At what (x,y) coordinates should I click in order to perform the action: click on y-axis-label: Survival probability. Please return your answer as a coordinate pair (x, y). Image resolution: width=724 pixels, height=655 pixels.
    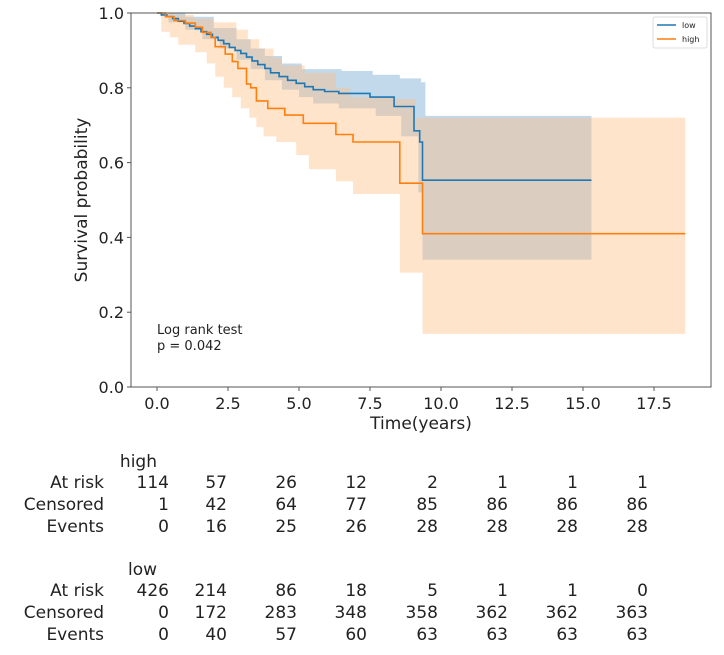
    Looking at the image, I should click on (82, 200).